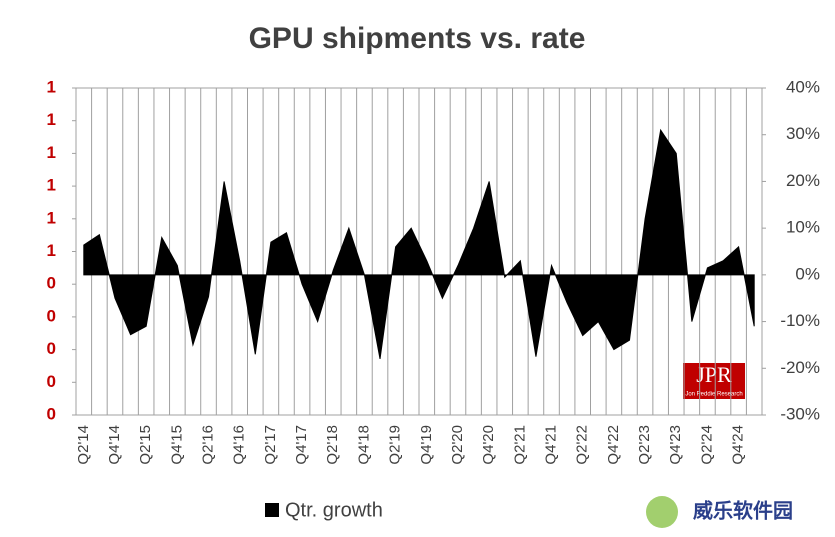 The height and width of the screenshot is (537, 835). What do you see at coordinates (738, 445) in the screenshot?
I see `x-tick-label: Q4'24` at bounding box center [738, 445].